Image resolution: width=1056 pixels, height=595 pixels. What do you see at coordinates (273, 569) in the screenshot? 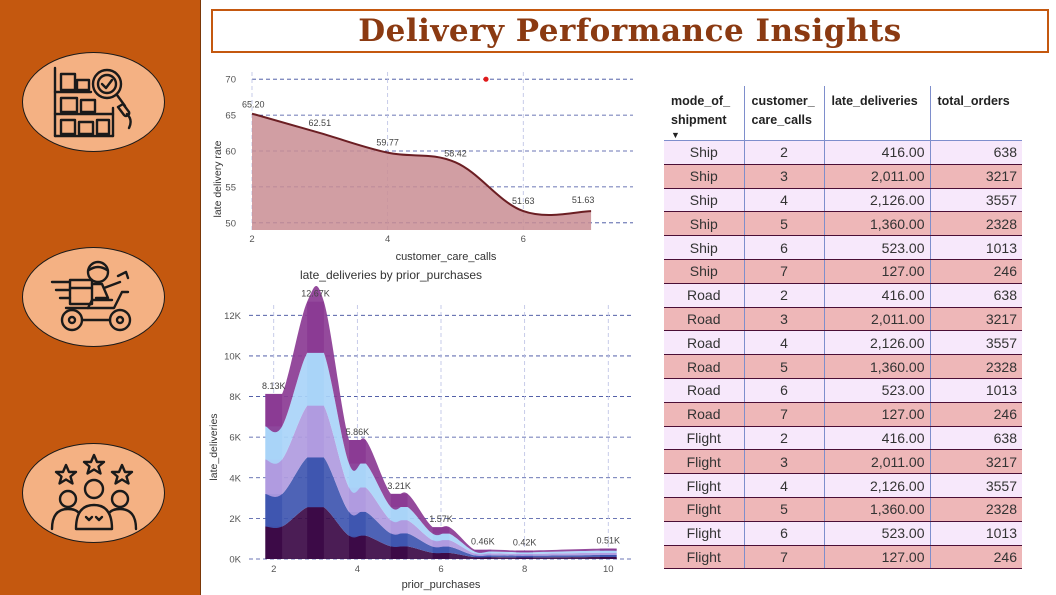
I see `chart2-xtick: 2` at bounding box center [273, 569].